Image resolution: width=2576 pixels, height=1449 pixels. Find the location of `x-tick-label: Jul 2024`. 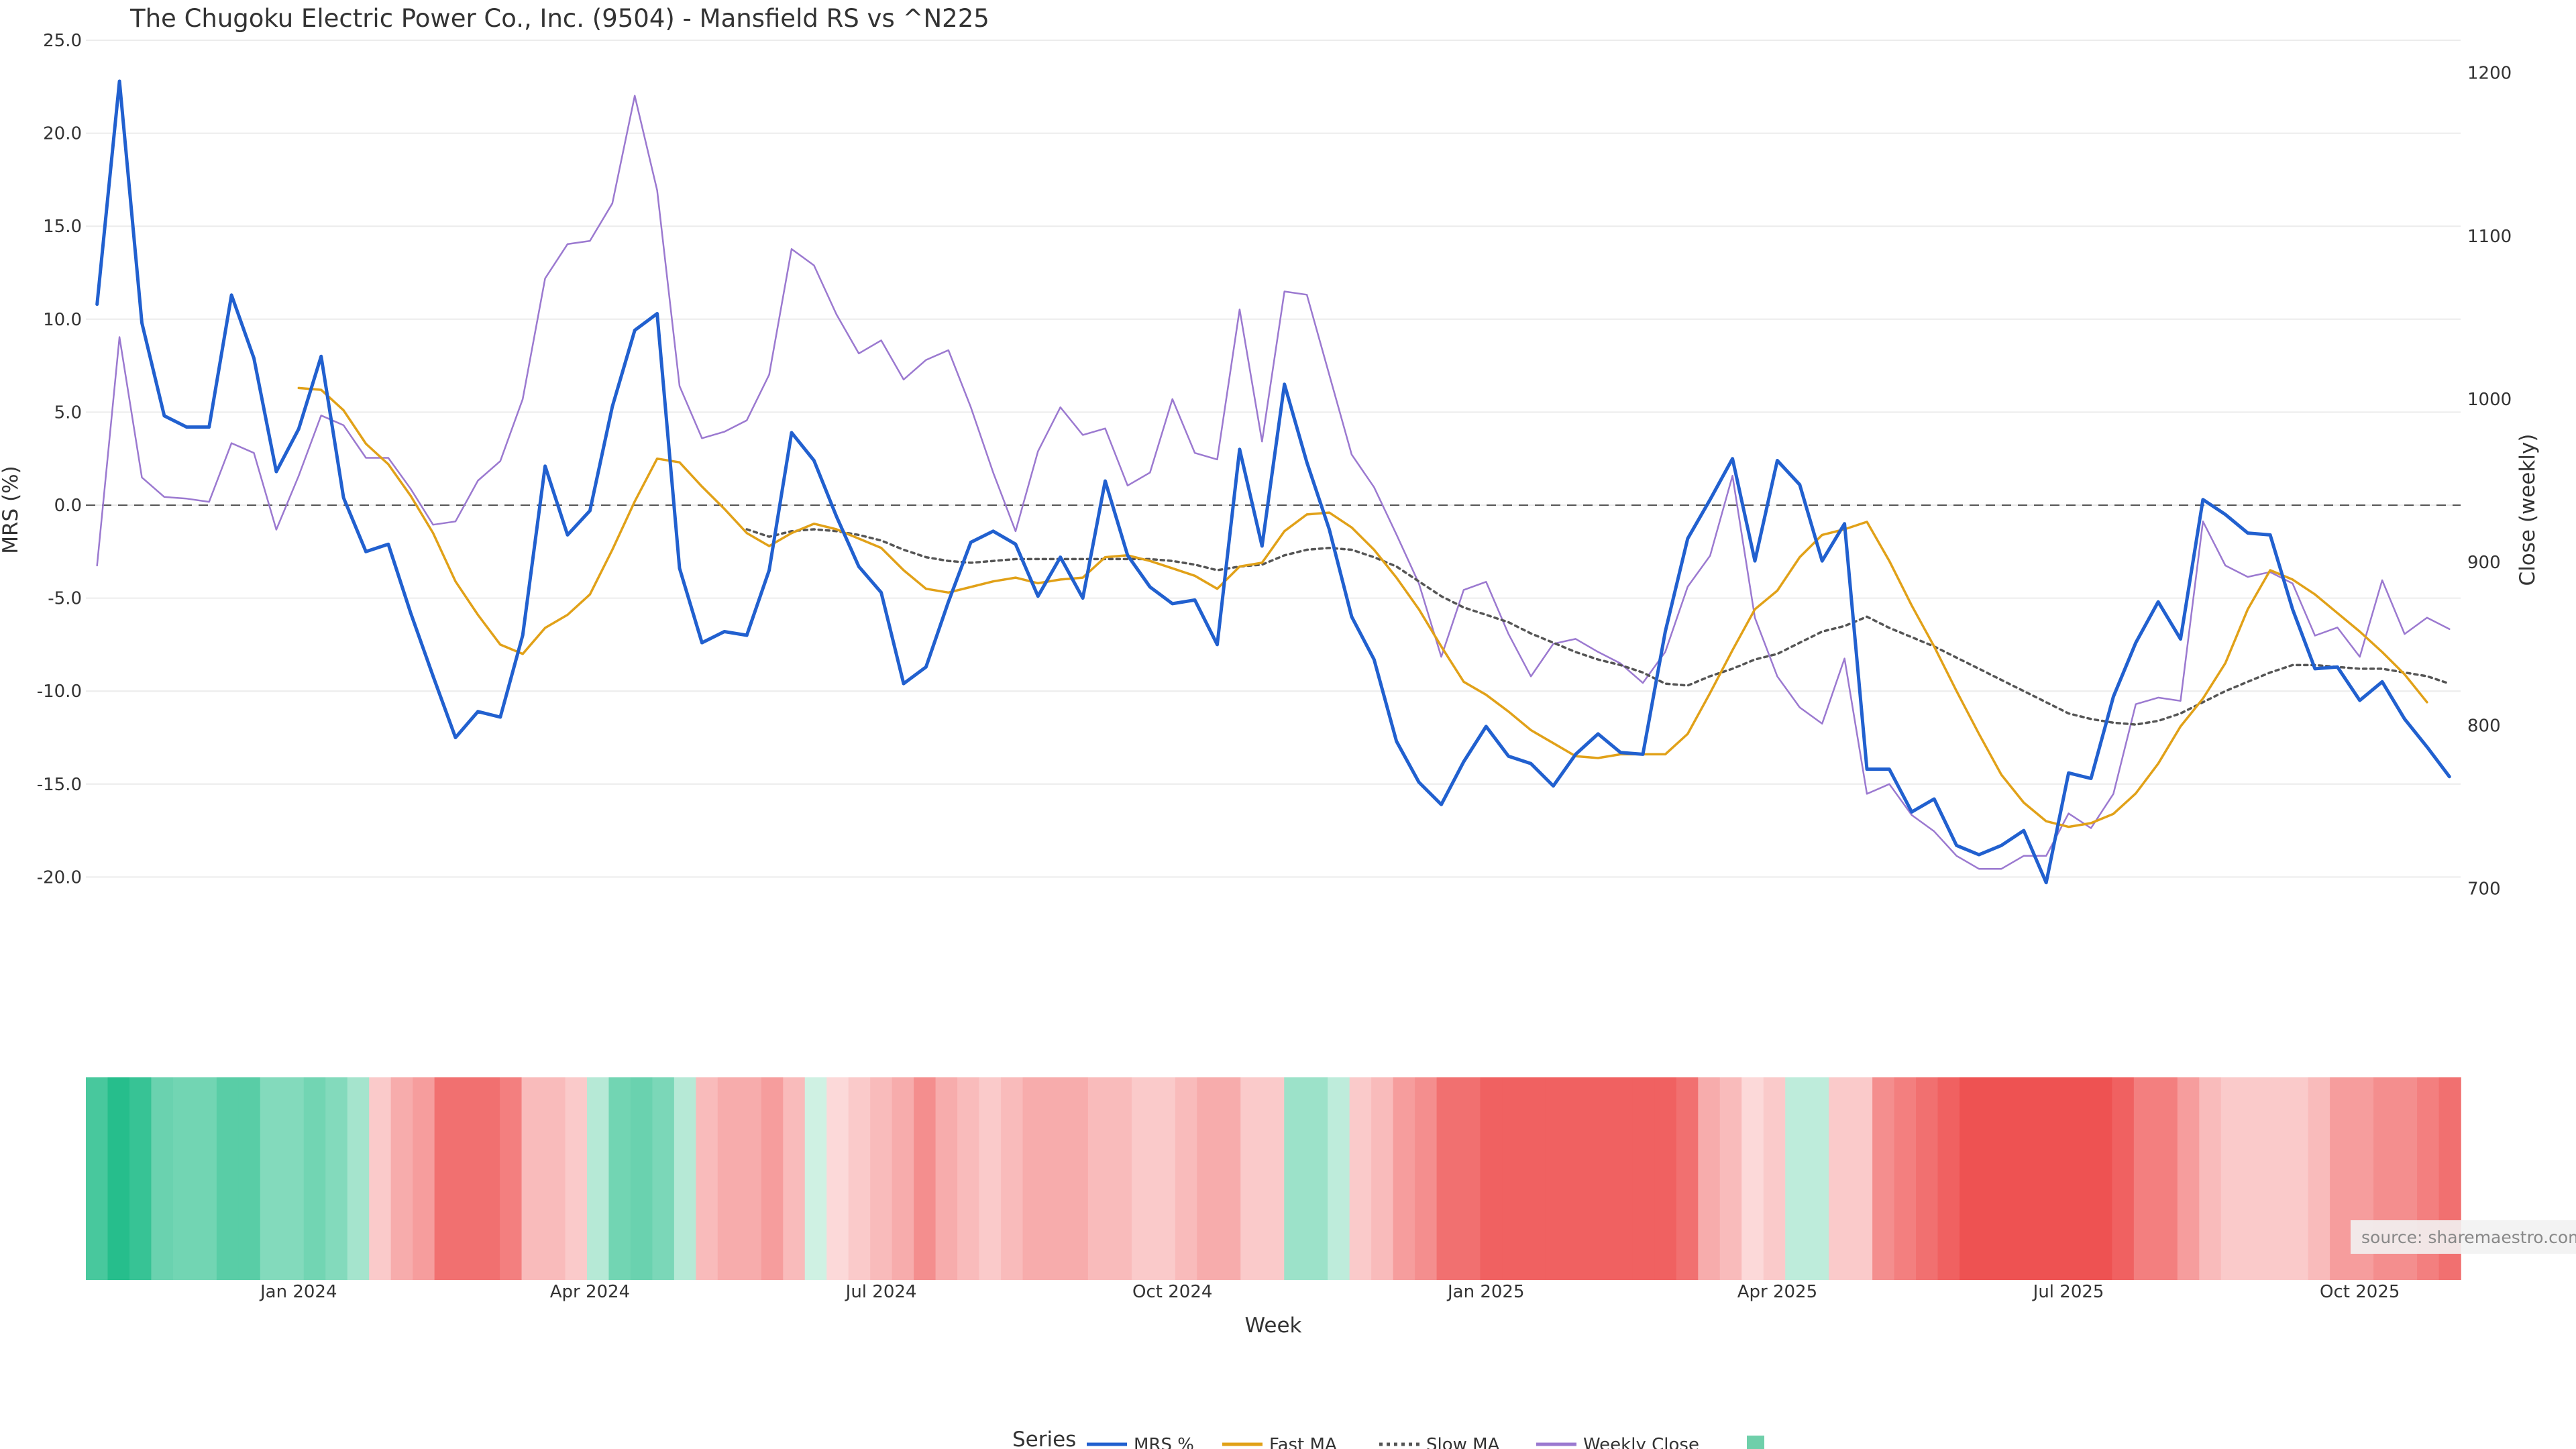

x-tick-label: Jul 2024 is located at coordinates (881, 1292).